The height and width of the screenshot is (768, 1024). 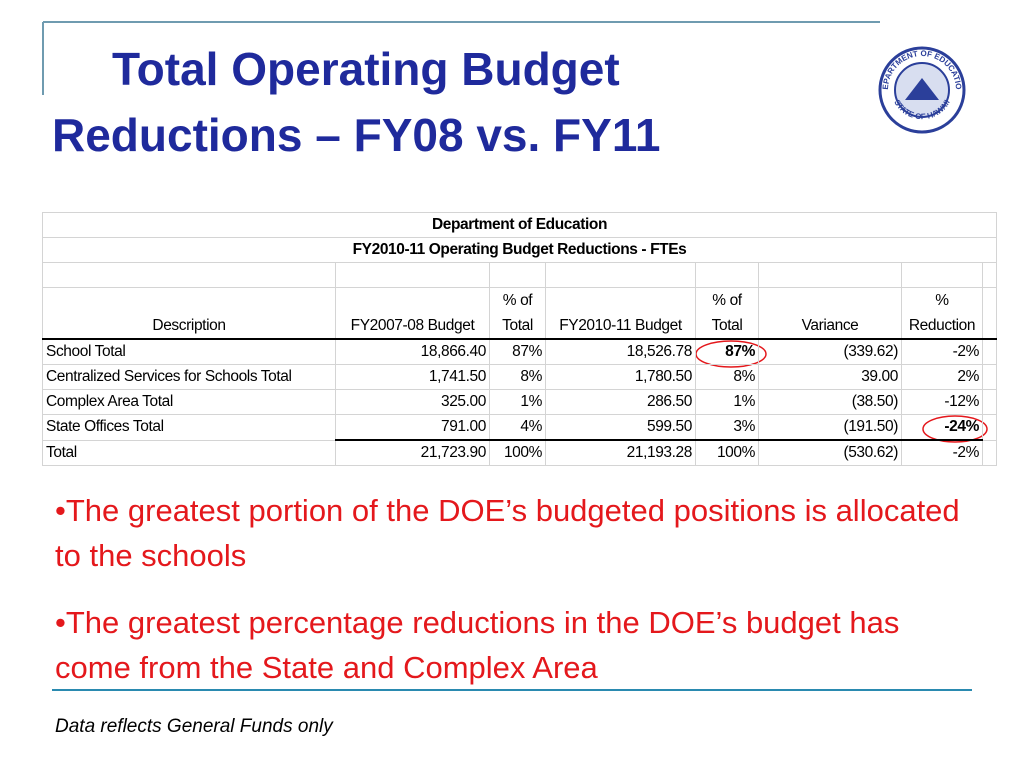 I want to click on cell: 18,526.78, so click(x=620, y=351).